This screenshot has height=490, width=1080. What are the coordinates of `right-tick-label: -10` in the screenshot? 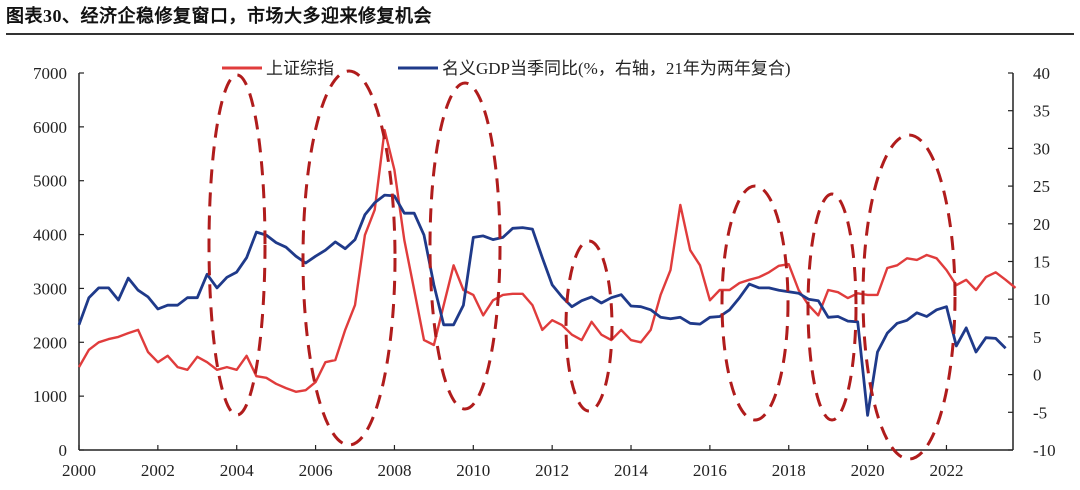 It's located at (1044, 450).